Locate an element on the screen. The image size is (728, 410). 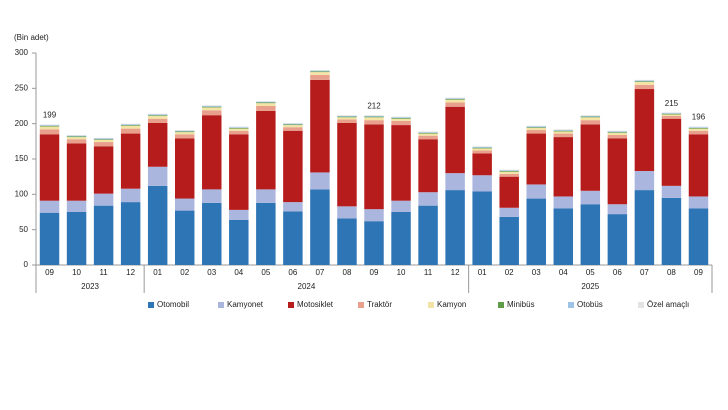
y-tick-label: 250 is located at coordinates (22, 87).